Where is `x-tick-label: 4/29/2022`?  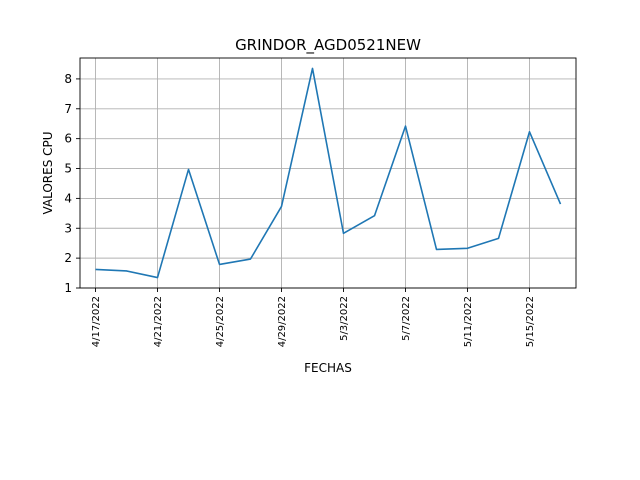
x-tick-label: 4/29/2022 is located at coordinates (282, 321).